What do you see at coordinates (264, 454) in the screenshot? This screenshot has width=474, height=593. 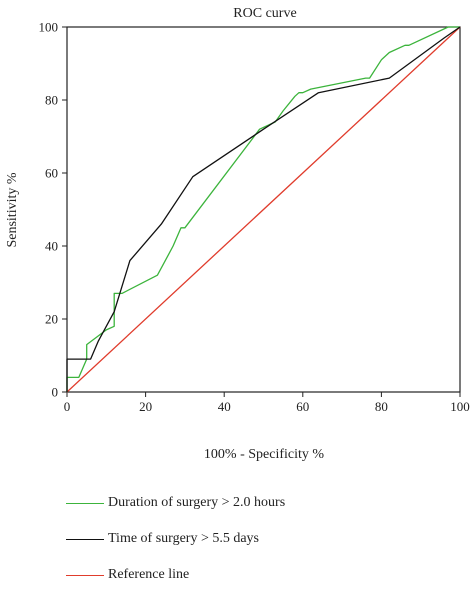 I see `x-axis-title: 100% - Specificity %` at bounding box center [264, 454].